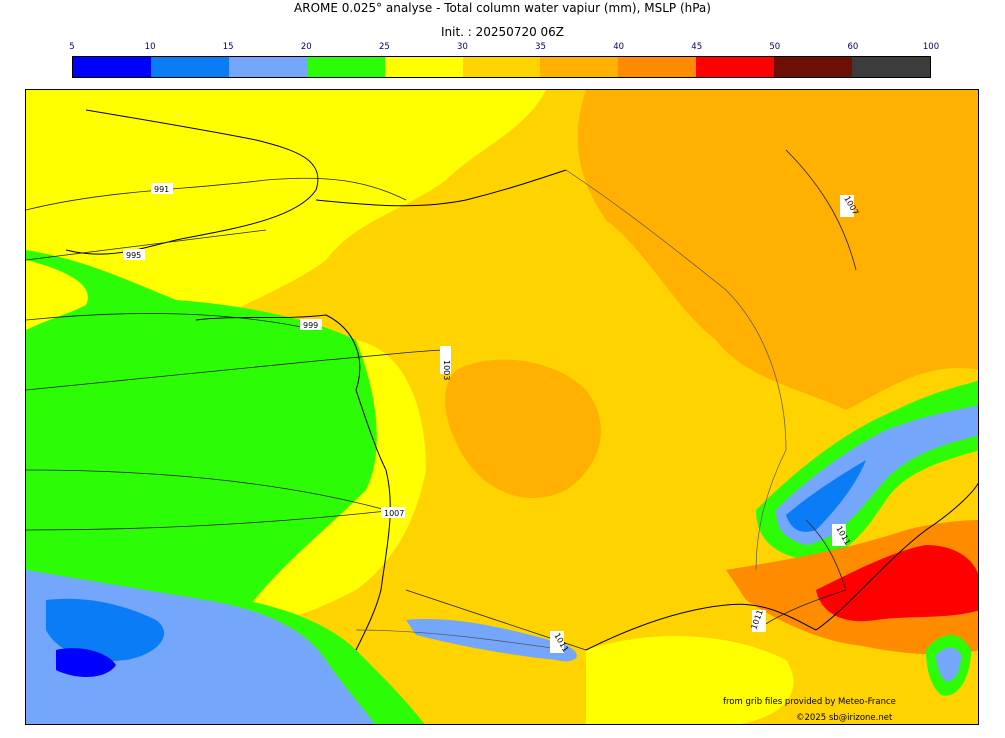  What do you see at coordinates (826, 555) in the screenshot?
I see `isobar-1011-alps` at bounding box center [826, 555].